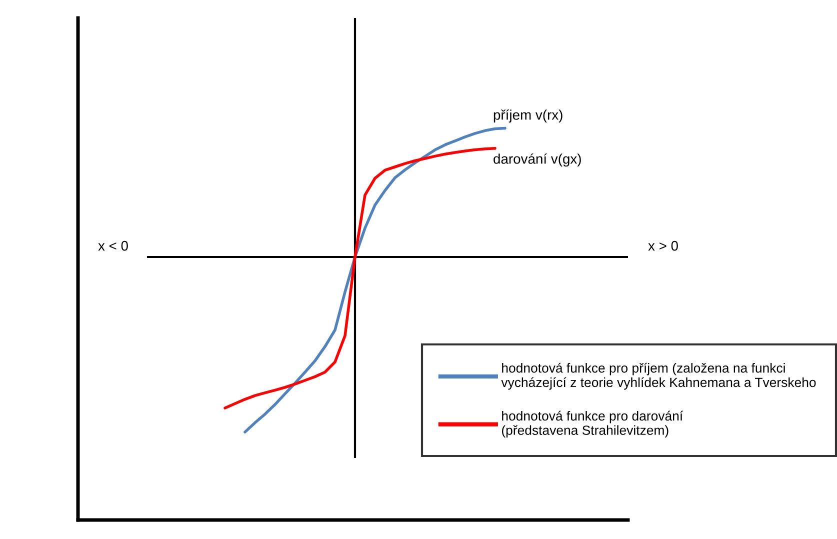  What do you see at coordinates (593, 424) in the screenshot?
I see `legend-label: hodnotová funkce pro darování (představena Strahilevitzem)` at bounding box center [593, 424].